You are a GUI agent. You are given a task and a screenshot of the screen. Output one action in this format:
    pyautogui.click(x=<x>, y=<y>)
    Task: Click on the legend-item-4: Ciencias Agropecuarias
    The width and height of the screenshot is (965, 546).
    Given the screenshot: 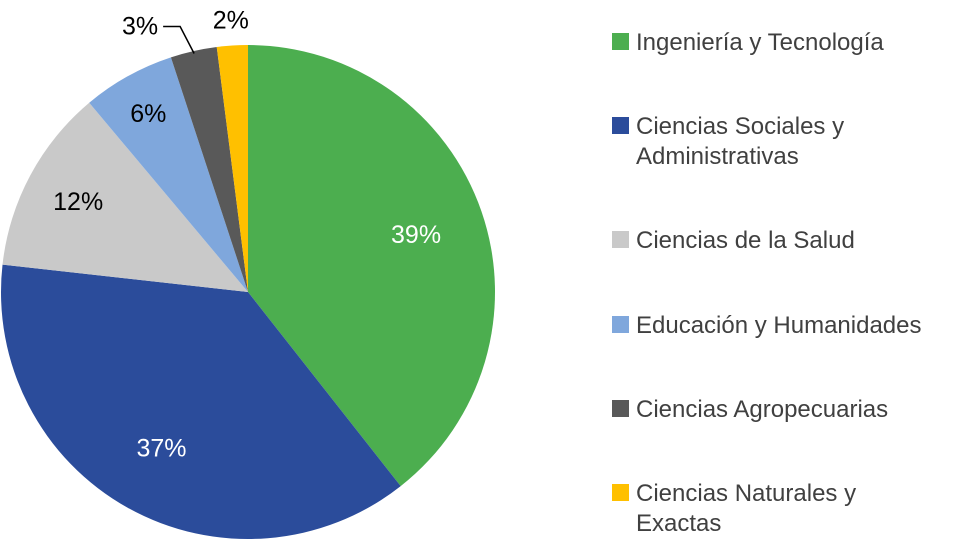 What is the action you would take?
    pyautogui.click(x=788, y=409)
    